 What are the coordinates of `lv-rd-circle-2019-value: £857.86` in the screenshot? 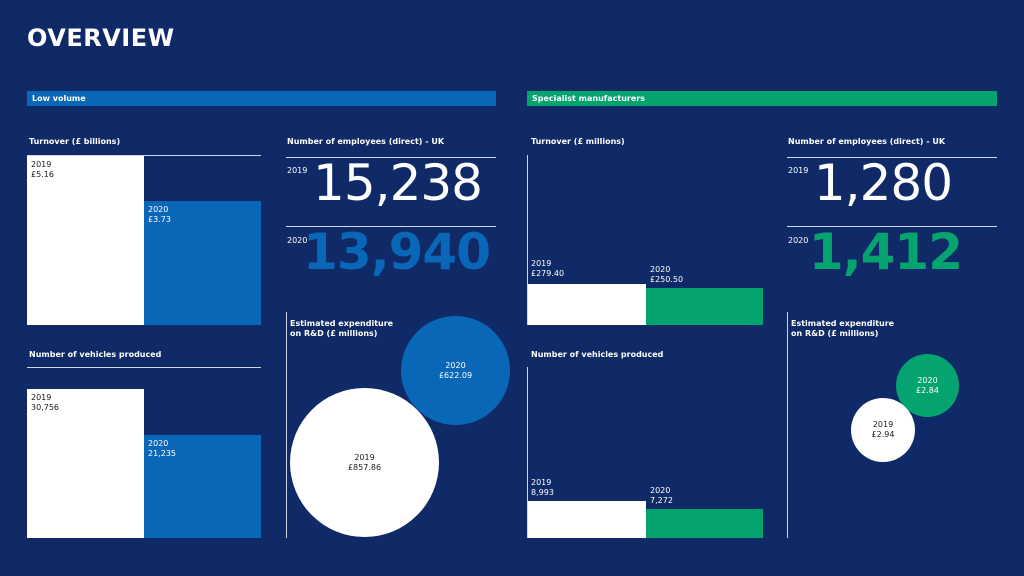 It's located at (364, 467).